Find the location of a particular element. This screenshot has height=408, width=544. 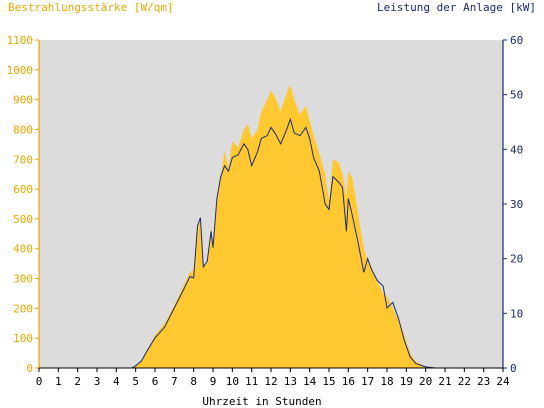

x-tick-label: 24 is located at coordinates (503, 381).